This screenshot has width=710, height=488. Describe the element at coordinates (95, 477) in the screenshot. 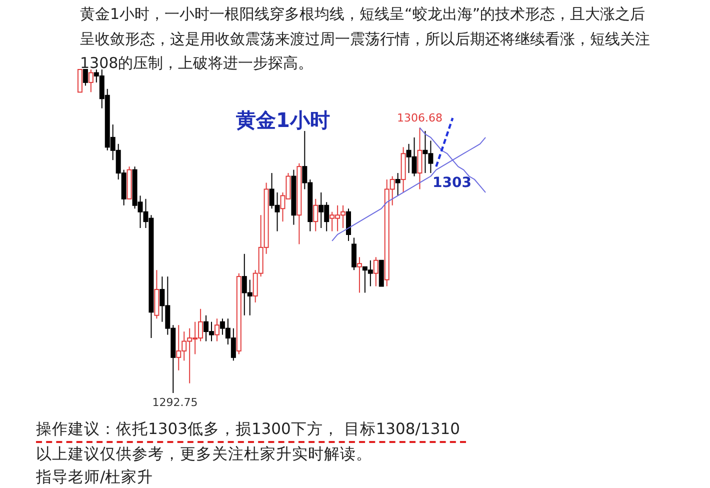

I see `text: 指导老师/杜家升` at that location.